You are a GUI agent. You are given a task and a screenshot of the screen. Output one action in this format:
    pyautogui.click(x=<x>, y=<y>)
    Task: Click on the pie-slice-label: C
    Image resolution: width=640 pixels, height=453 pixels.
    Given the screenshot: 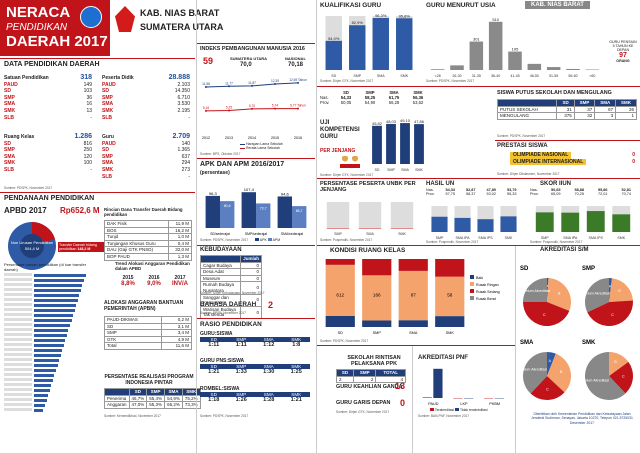 What is the action you would take?
    pyautogui.click(x=547, y=389)
    